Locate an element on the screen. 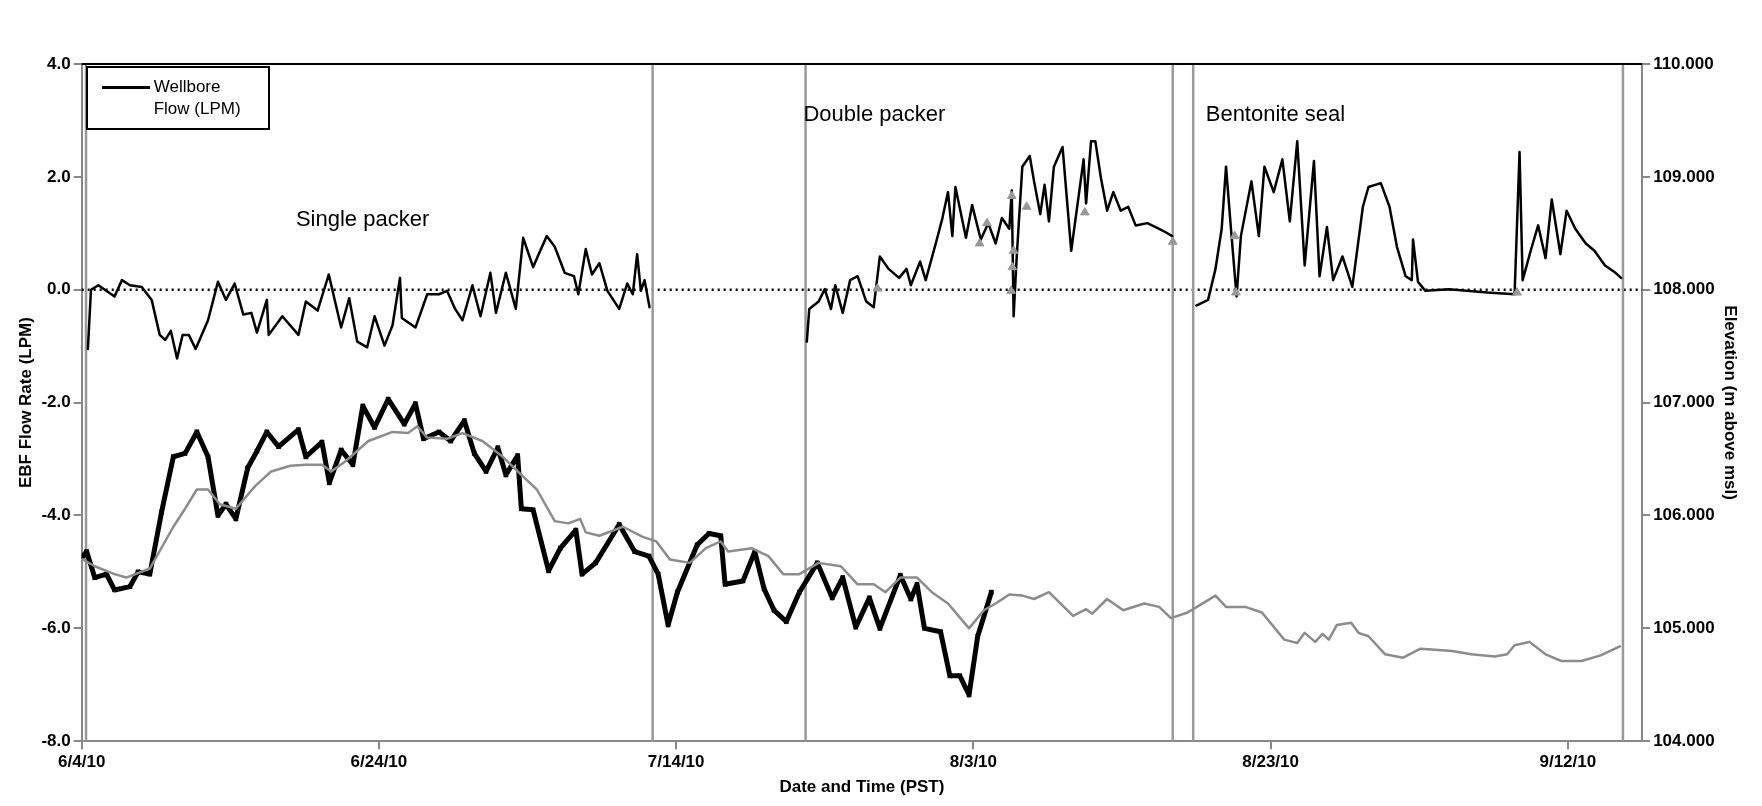  x-tick-label: 9/12/10 is located at coordinates (1568, 762).